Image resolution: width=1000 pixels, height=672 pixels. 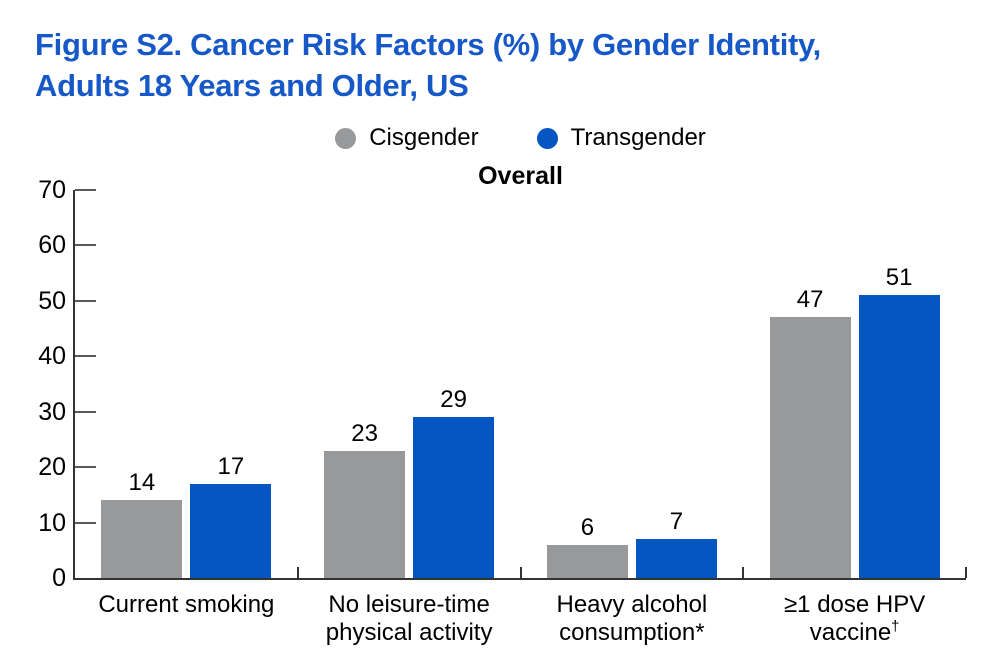 I want to click on category-label-no-leisure-time-physical-activity: No leisure-time physical activity, so click(x=409, y=618).